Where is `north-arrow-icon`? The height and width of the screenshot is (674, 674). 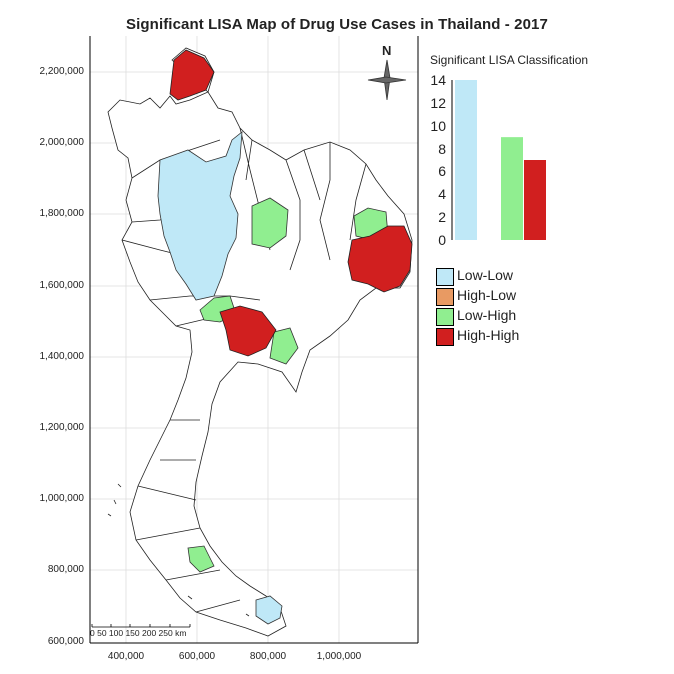 north-arrow-icon is located at coordinates (387, 80).